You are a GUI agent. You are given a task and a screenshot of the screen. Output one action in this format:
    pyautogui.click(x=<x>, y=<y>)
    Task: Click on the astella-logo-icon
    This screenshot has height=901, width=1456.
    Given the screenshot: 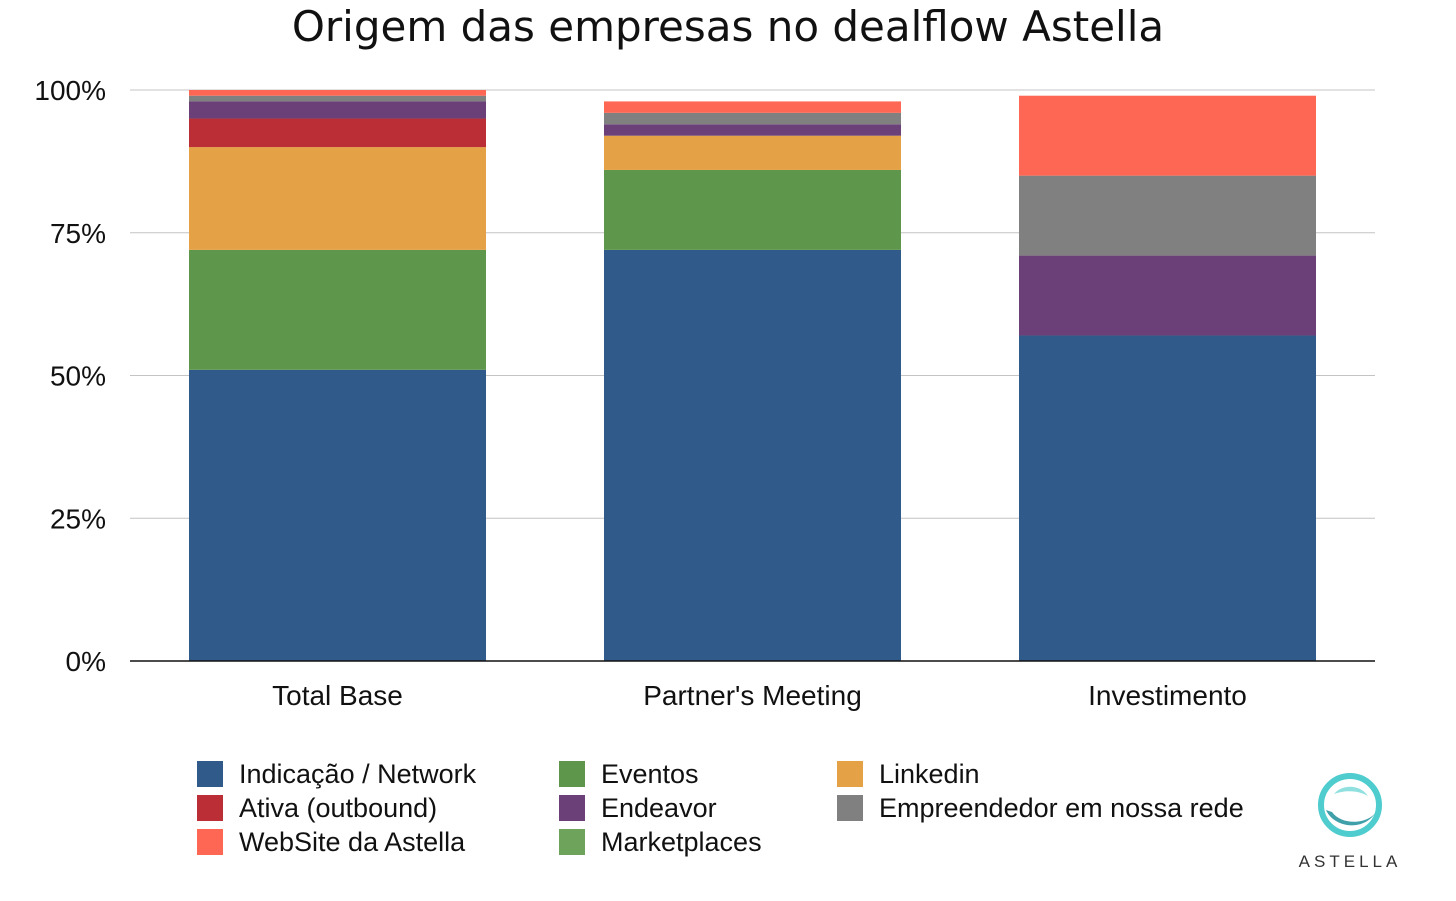 What is the action you would take?
    pyautogui.click(x=1350, y=805)
    